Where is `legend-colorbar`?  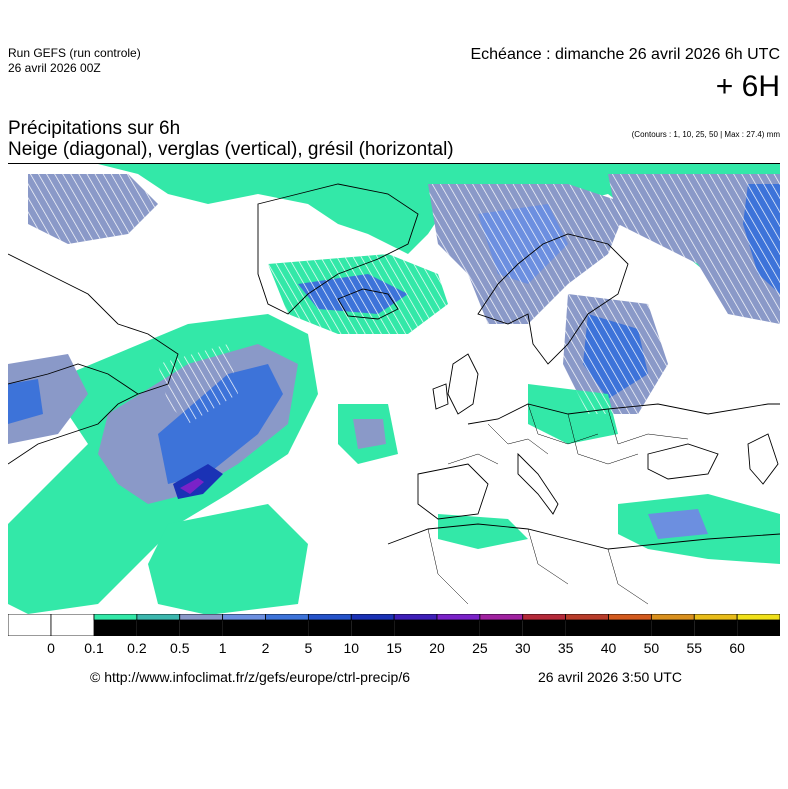 legend-colorbar is located at coordinates (394, 625).